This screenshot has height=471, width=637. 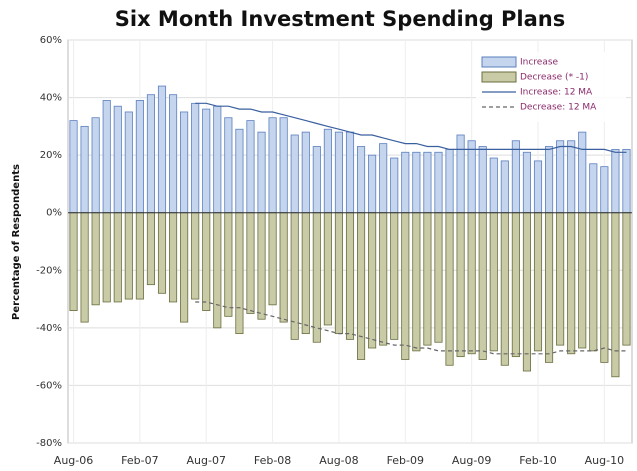 I want to click on y-tick-label: -40%, so click(x=49, y=328).